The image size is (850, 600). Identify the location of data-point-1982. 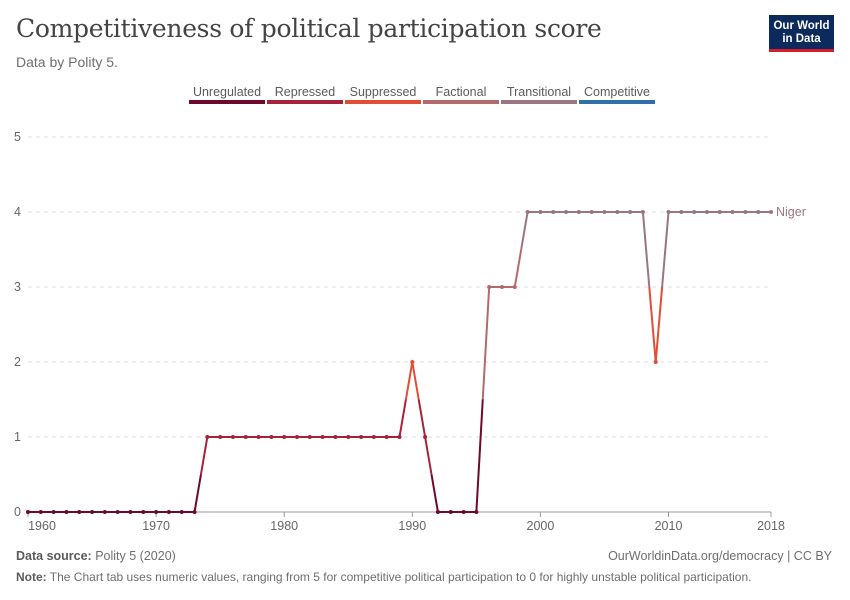
(309, 437).